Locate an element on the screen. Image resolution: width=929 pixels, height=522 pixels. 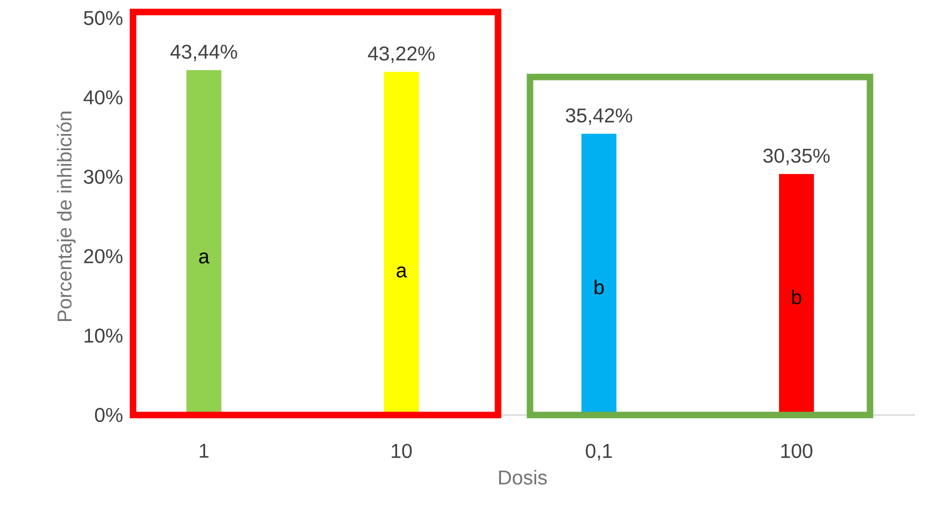
data-label: 30,35% is located at coordinates (796, 157).